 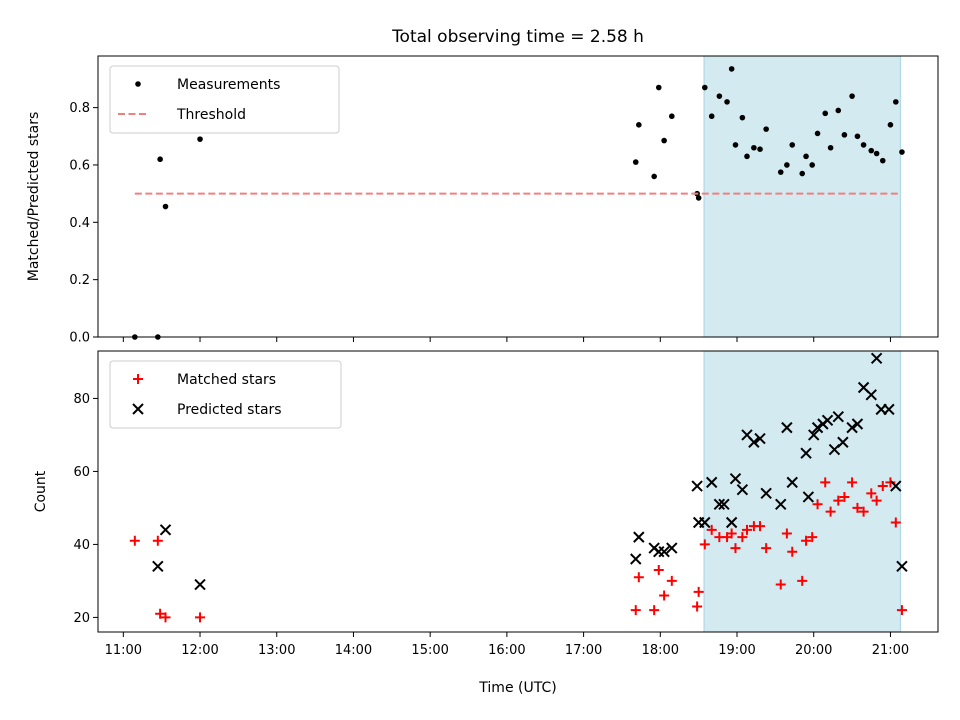 What do you see at coordinates (199, 650) in the screenshot?
I see `x-tick-label: 12:00` at bounding box center [199, 650].